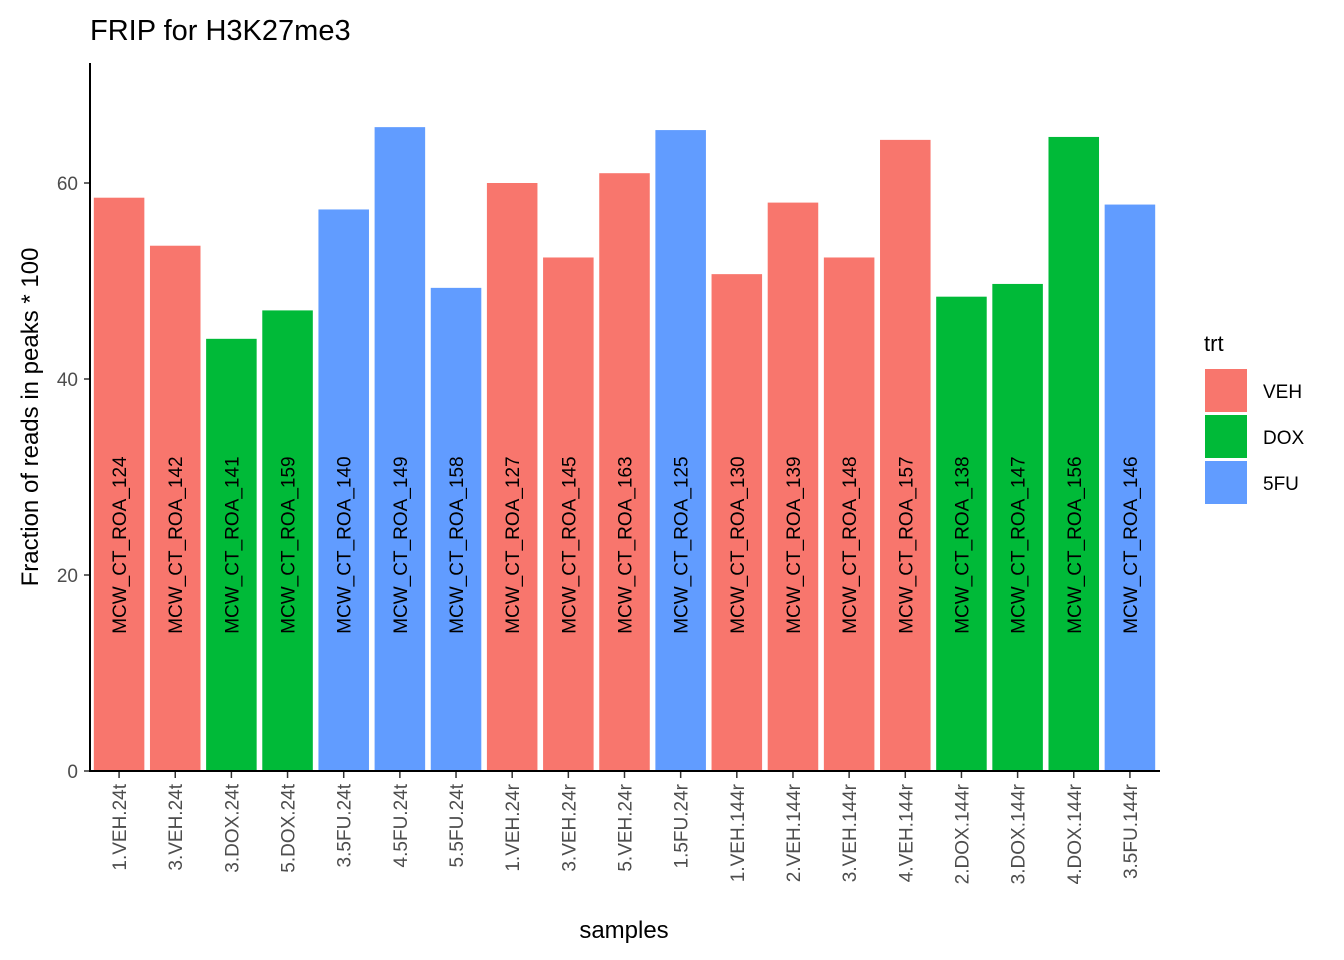 Image resolution: width=1344 pixels, height=960 pixels. What do you see at coordinates (1131, 544) in the screenshot?
I see `bar-label: MCW_CT_ROA_146` at bounding box center [1131, 544].